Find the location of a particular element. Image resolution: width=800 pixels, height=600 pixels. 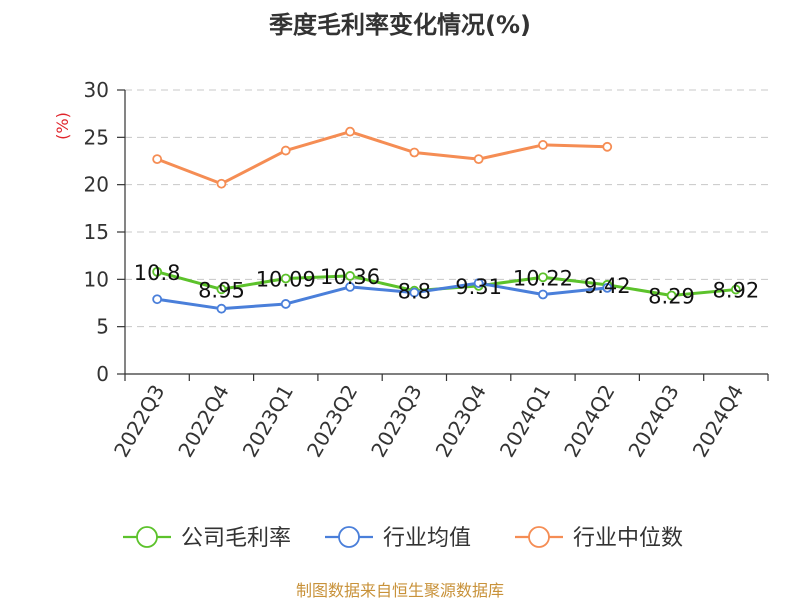

x-tick-label: 2022Q3 is located at coordinates (139, 421).